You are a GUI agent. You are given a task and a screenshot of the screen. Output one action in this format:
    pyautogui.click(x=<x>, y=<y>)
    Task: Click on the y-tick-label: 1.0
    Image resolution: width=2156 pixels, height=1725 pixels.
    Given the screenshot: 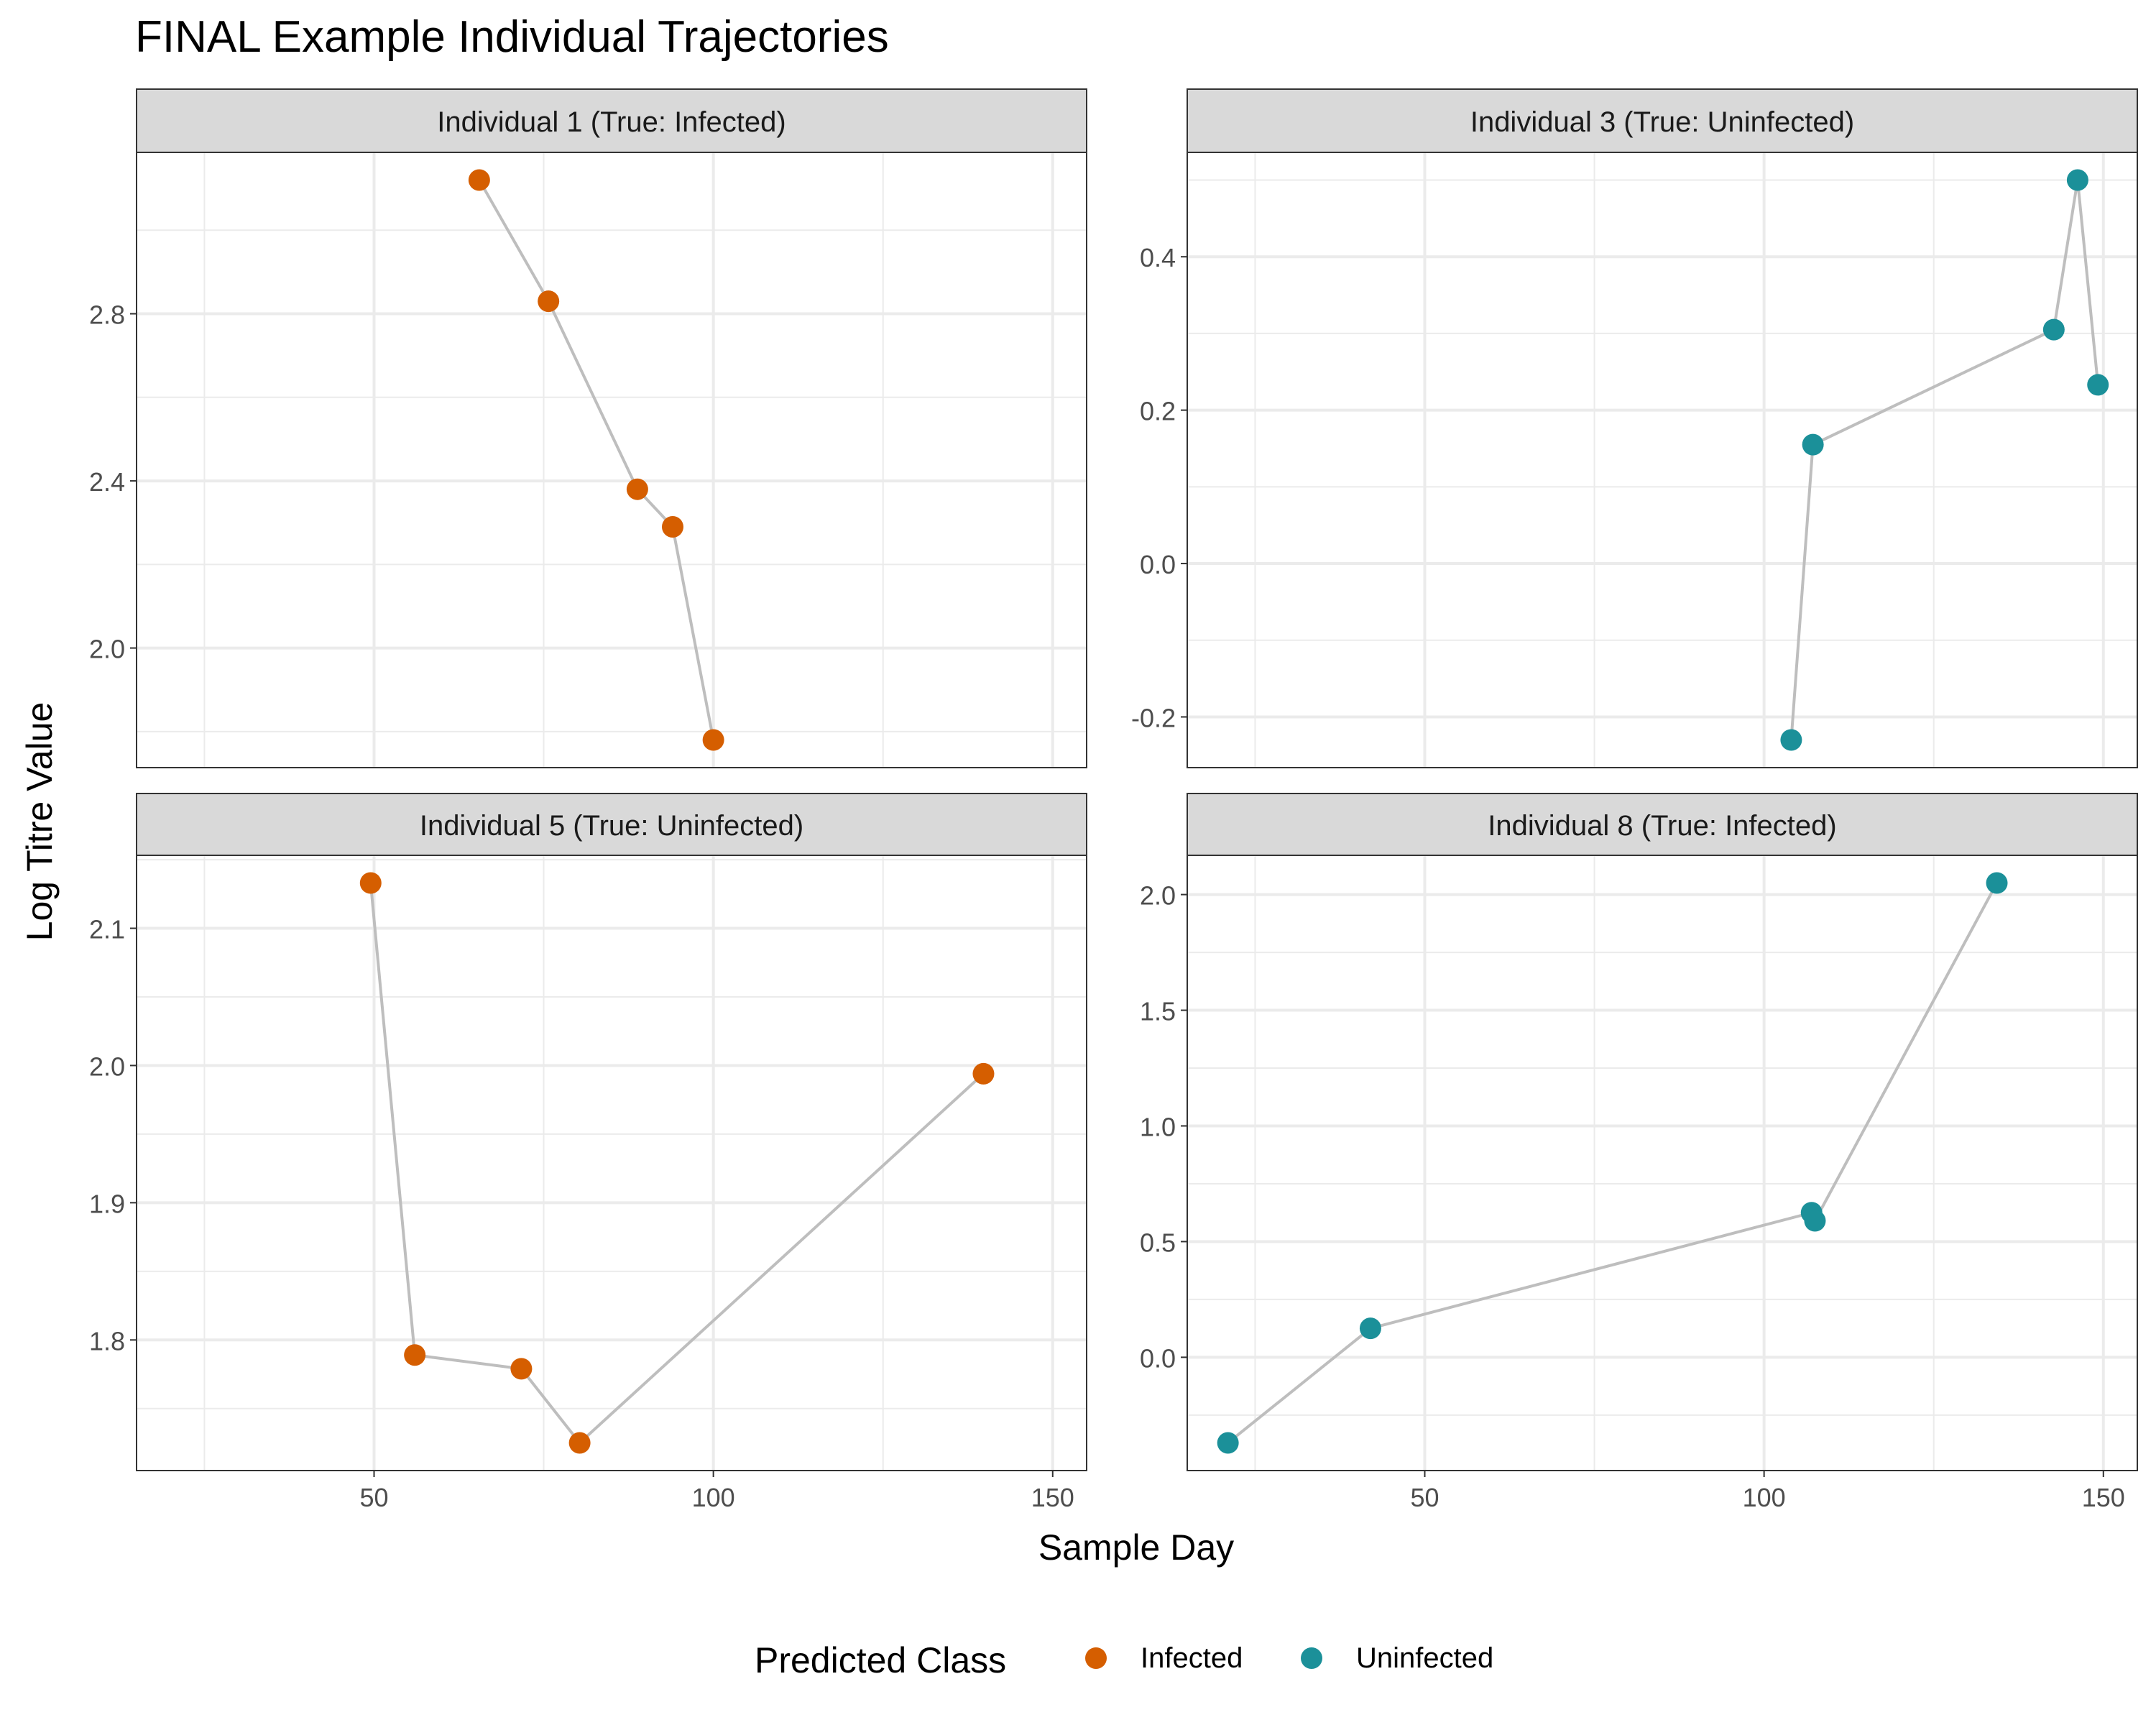 What is the action you would take?
    pyautogui.click(x=1158, y=1126)
    